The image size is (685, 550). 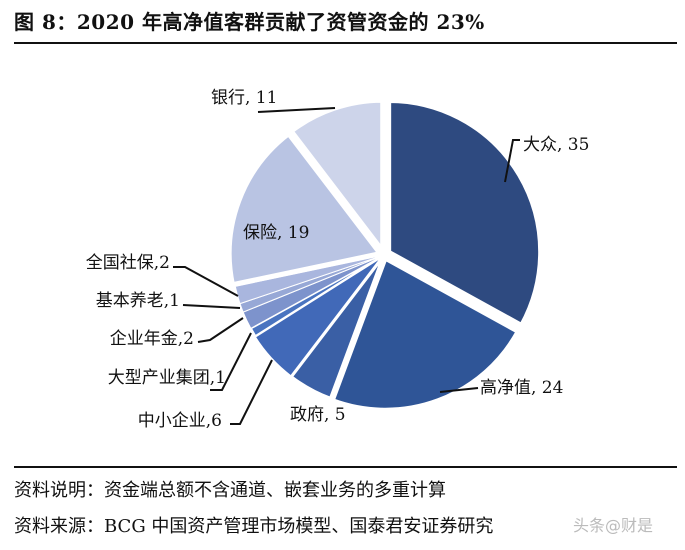 I want to click on data-source: 资料来源：BCG 中国资产管理市场模型、国泰君安证券研究, so click(x=254, y=526).